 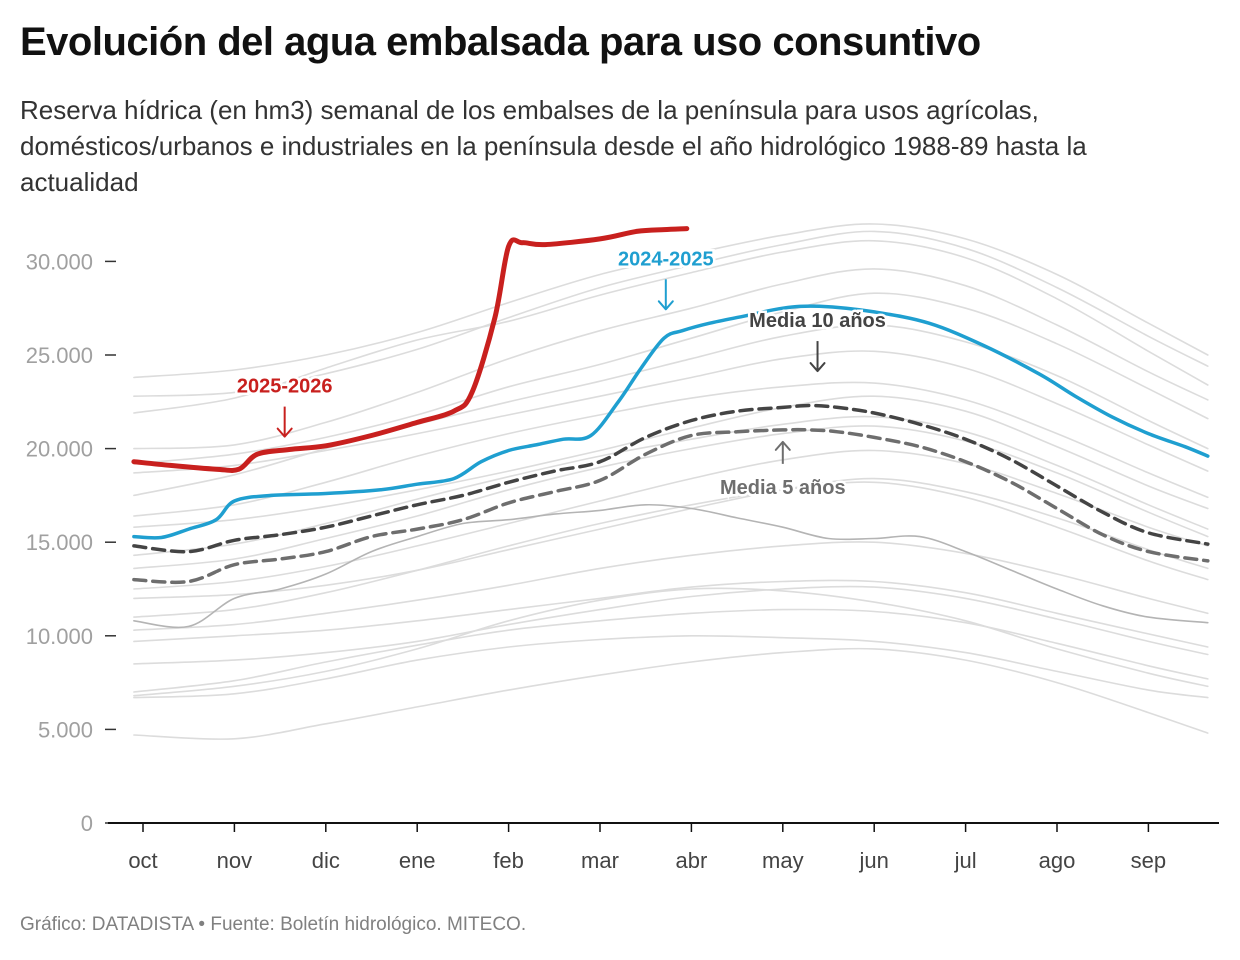 I want to click on y-tick-label: 15.000, so click(x=59, y=542).